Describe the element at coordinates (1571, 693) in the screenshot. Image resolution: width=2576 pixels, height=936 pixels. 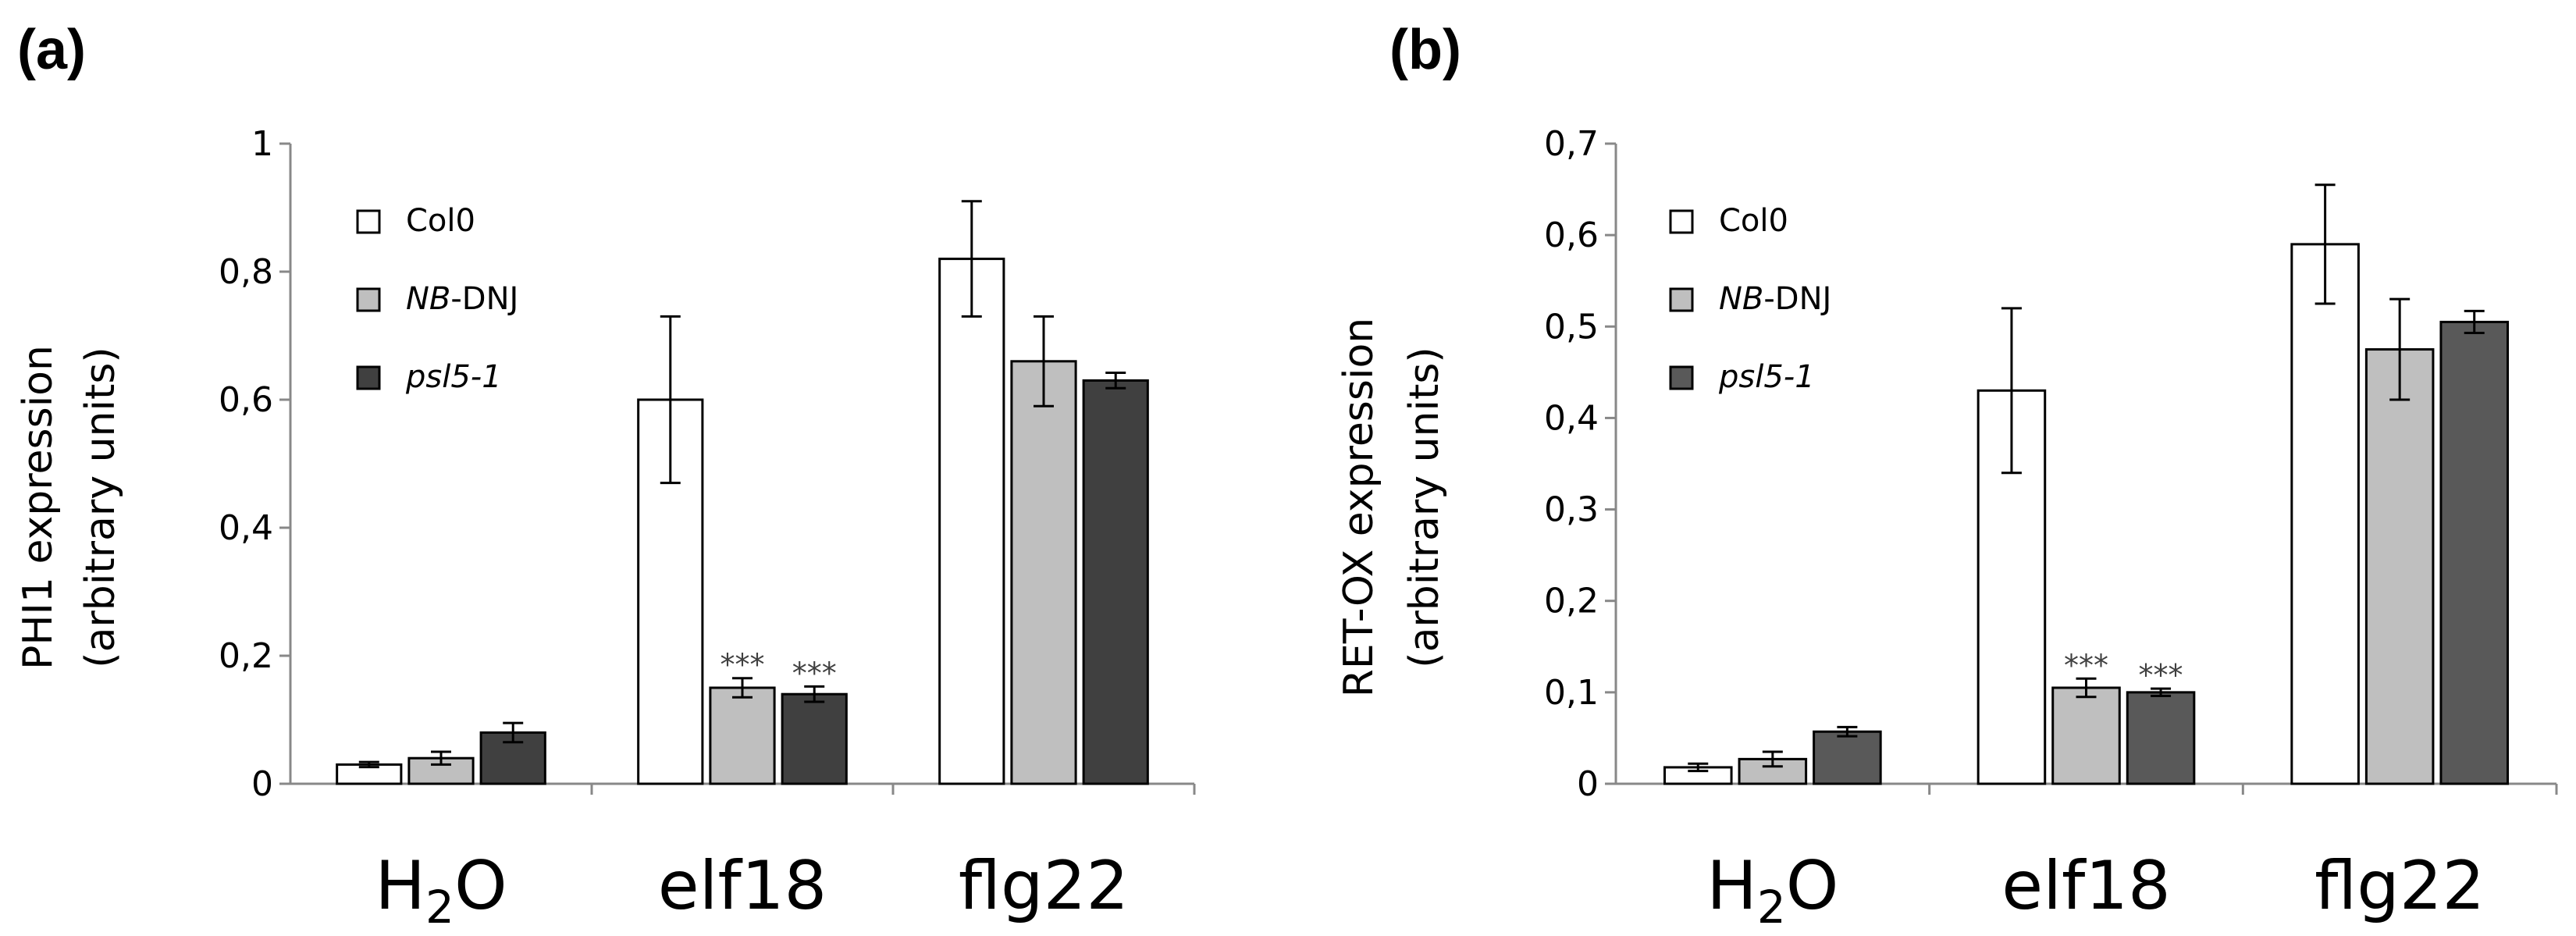
I see `y-tick-label: 0,1` at that location.